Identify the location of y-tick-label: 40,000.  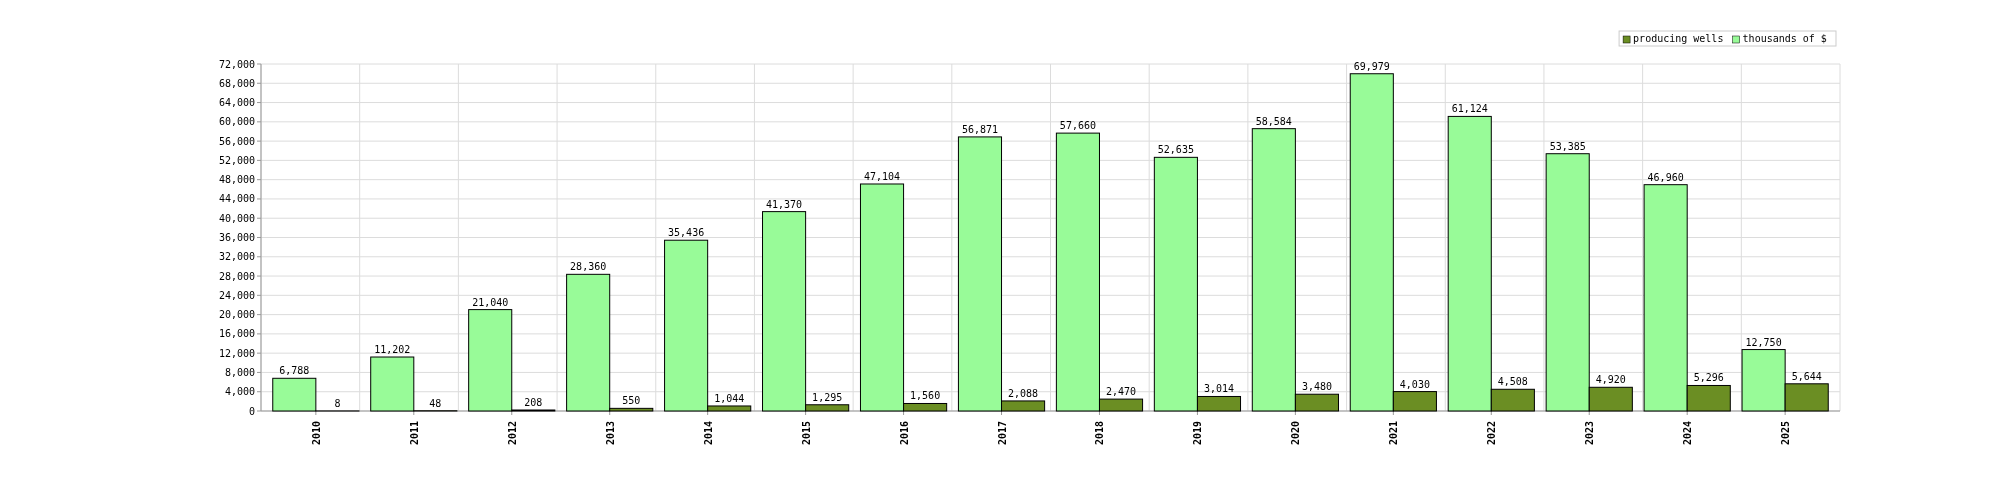
(236, 218).